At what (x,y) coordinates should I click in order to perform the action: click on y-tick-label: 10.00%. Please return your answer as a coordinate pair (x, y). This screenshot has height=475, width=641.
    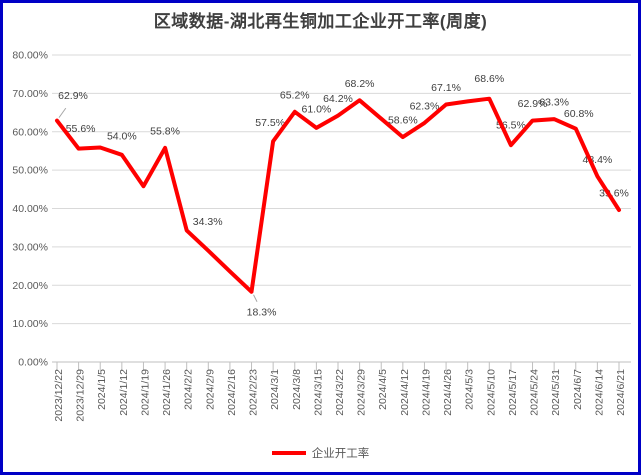
    Looking at the image, I should click on (30, 324).